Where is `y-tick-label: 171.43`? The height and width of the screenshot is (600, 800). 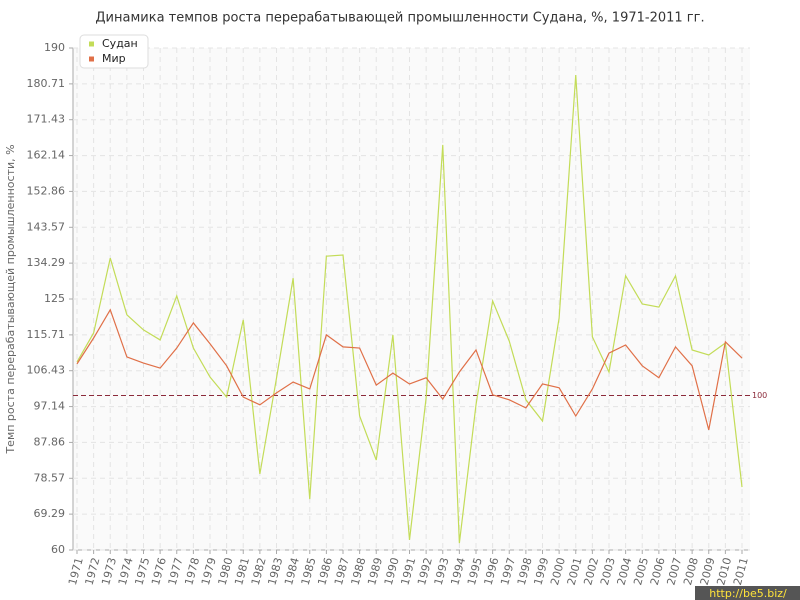
y-tick-label: 171.43 is located at coordinates (46, 119).